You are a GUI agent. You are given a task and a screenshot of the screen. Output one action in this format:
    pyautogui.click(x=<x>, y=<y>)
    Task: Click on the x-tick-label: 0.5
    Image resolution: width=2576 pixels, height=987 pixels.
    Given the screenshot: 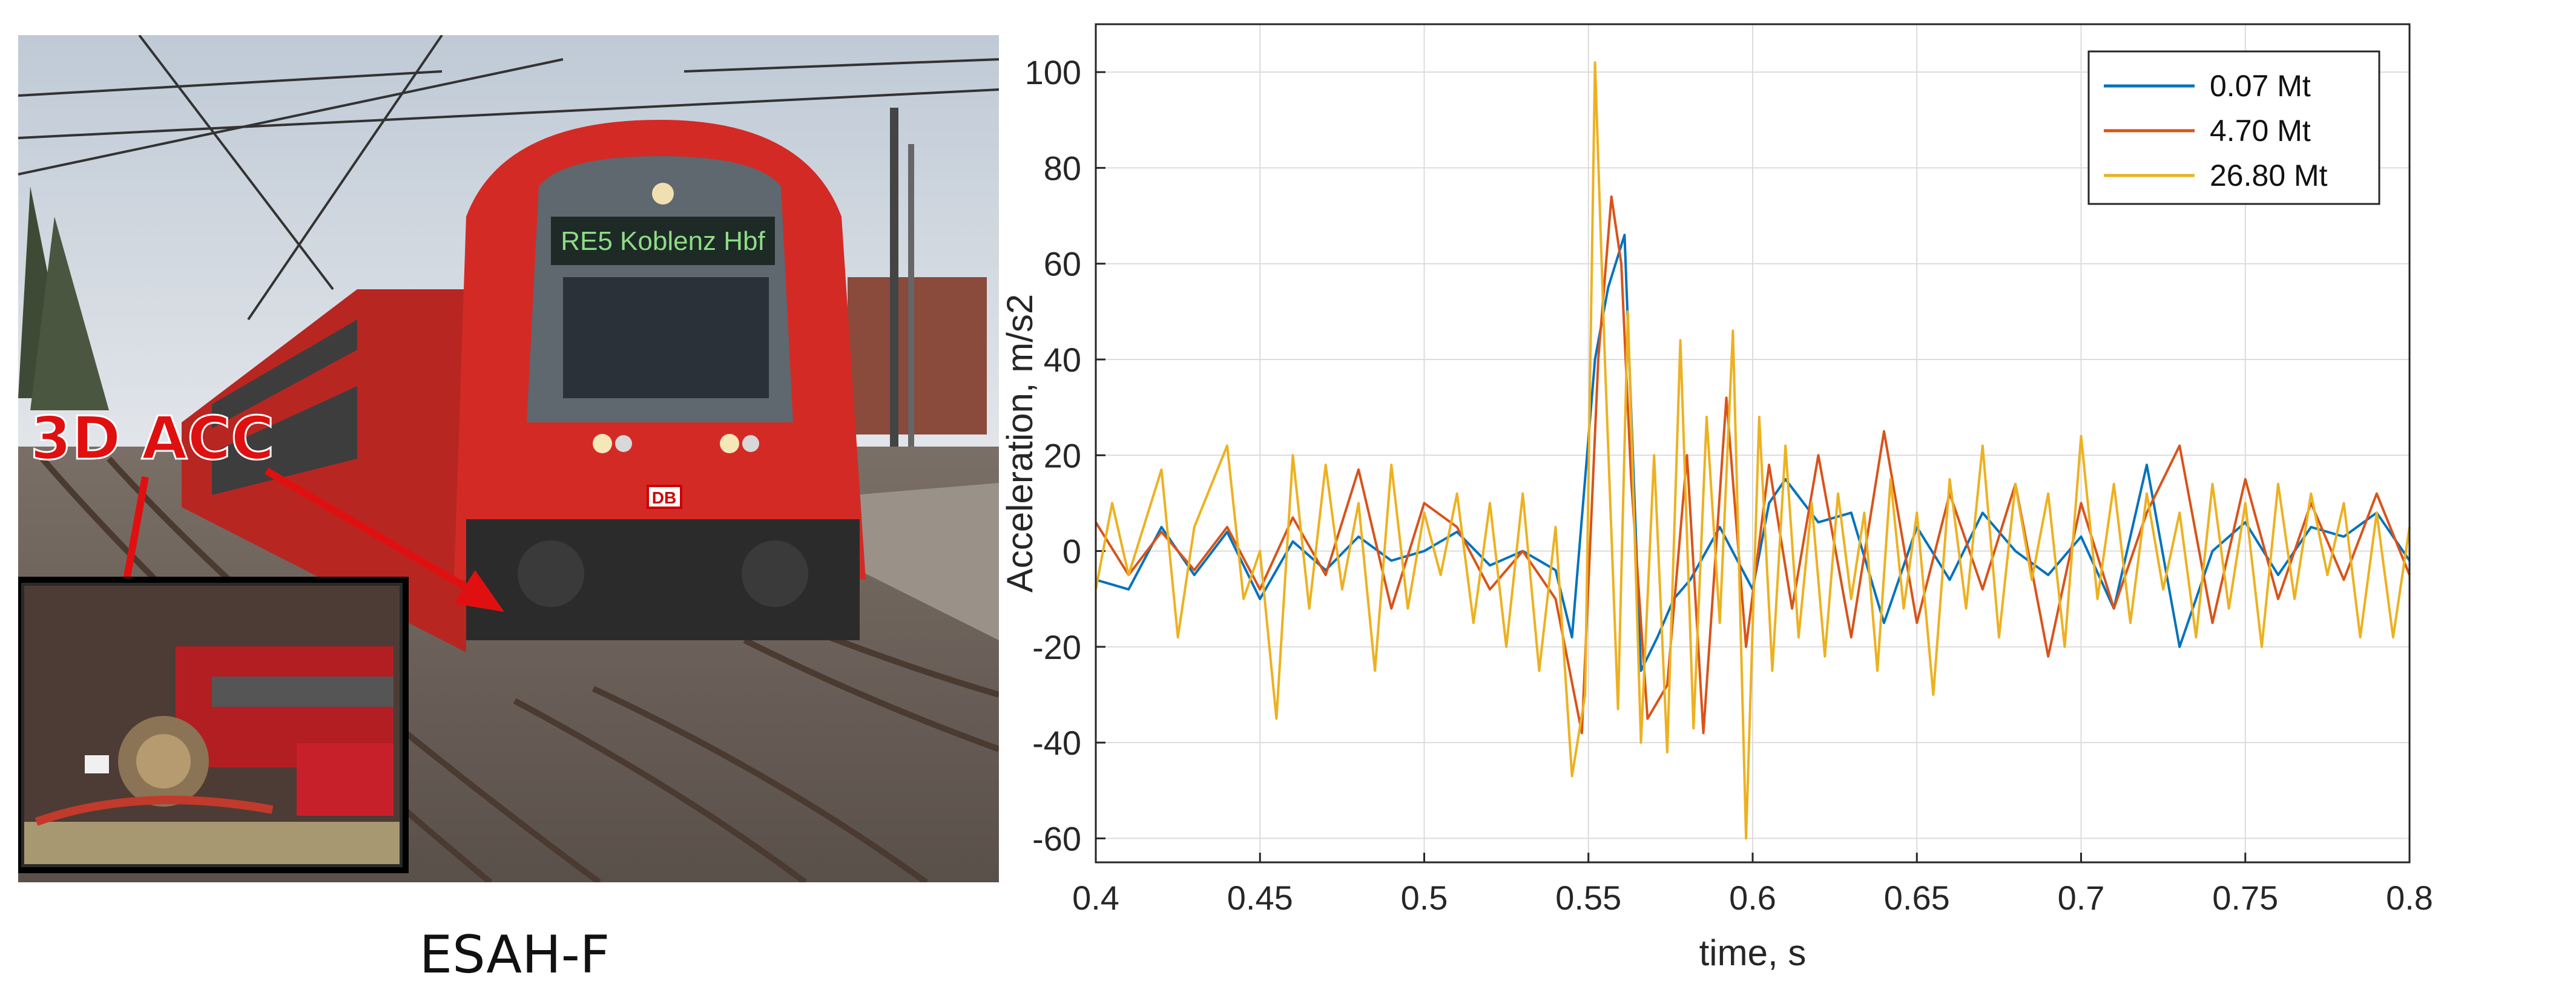 What is the action you would take?
    pyautogui.click(x=1424, y=898)
    